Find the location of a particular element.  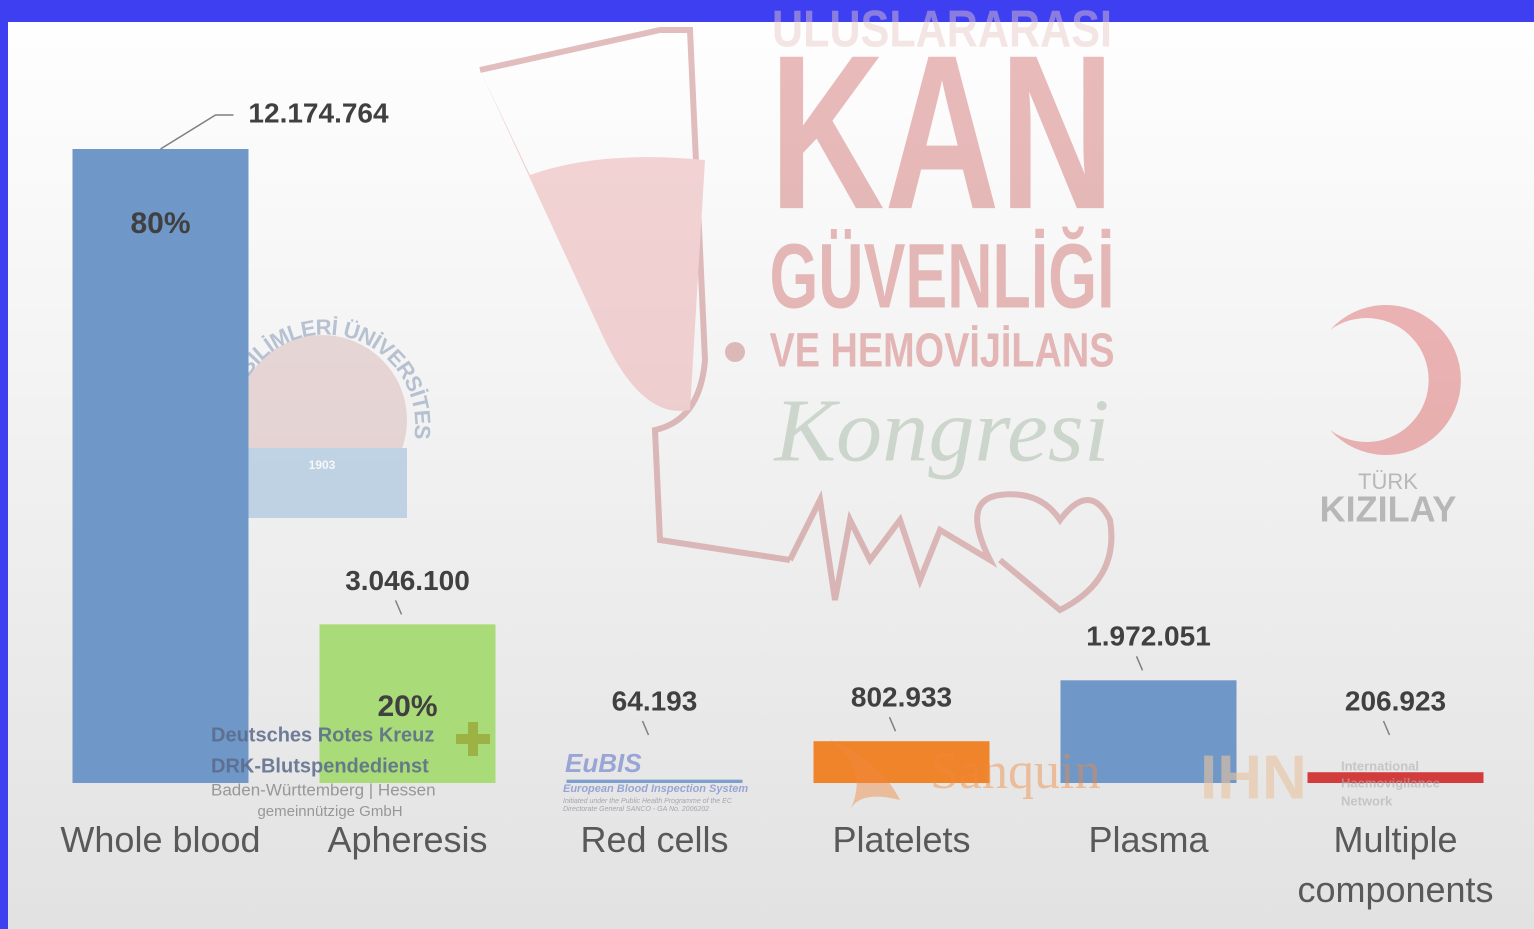

congress-line: GÜVENLİĞİ is located at coordinates (942, 276).